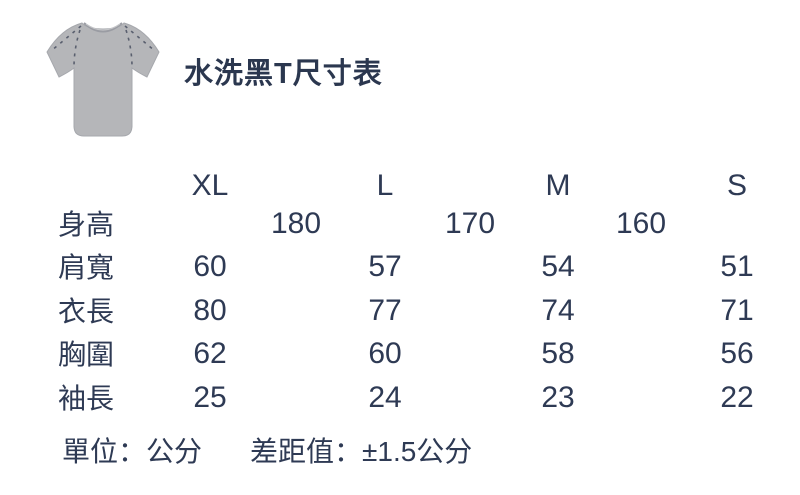 This screenshot has height=495, width=800. I want to click on row-label-shoulder: 肩寬, so click(86, 267).